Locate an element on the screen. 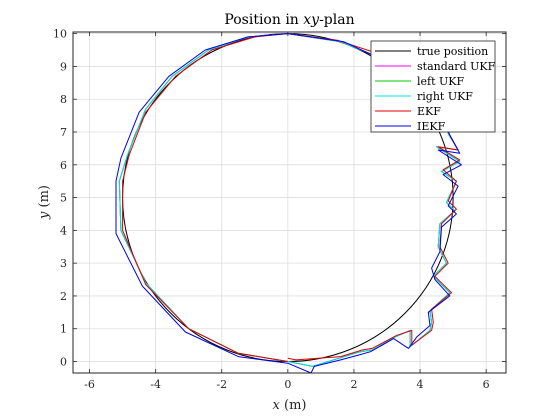 Image resolution: width=560 pixels, height=420 pixels. chart-title: Position in xy-plan is located at coordinates (289, 20).